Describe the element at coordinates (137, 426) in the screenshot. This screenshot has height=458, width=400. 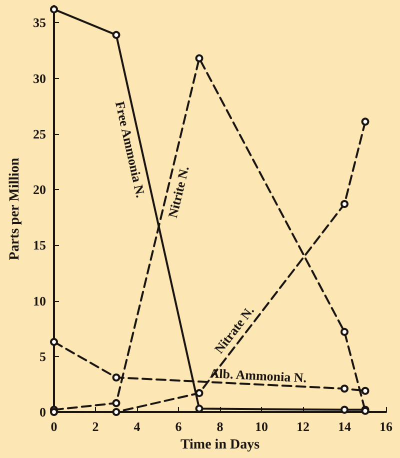
I see `x-tick-label: 4` at that location.